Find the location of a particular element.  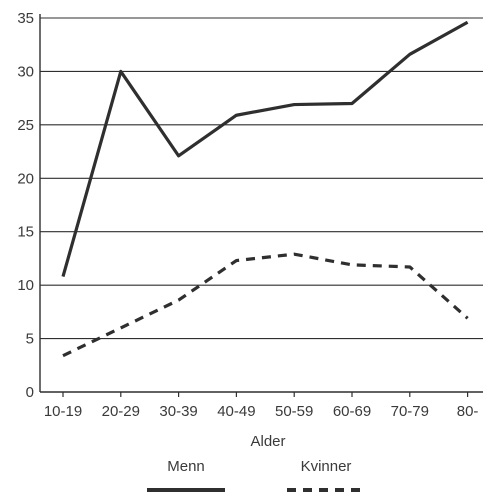

y-tick-label: 10 is located at coordinates (25, 285).